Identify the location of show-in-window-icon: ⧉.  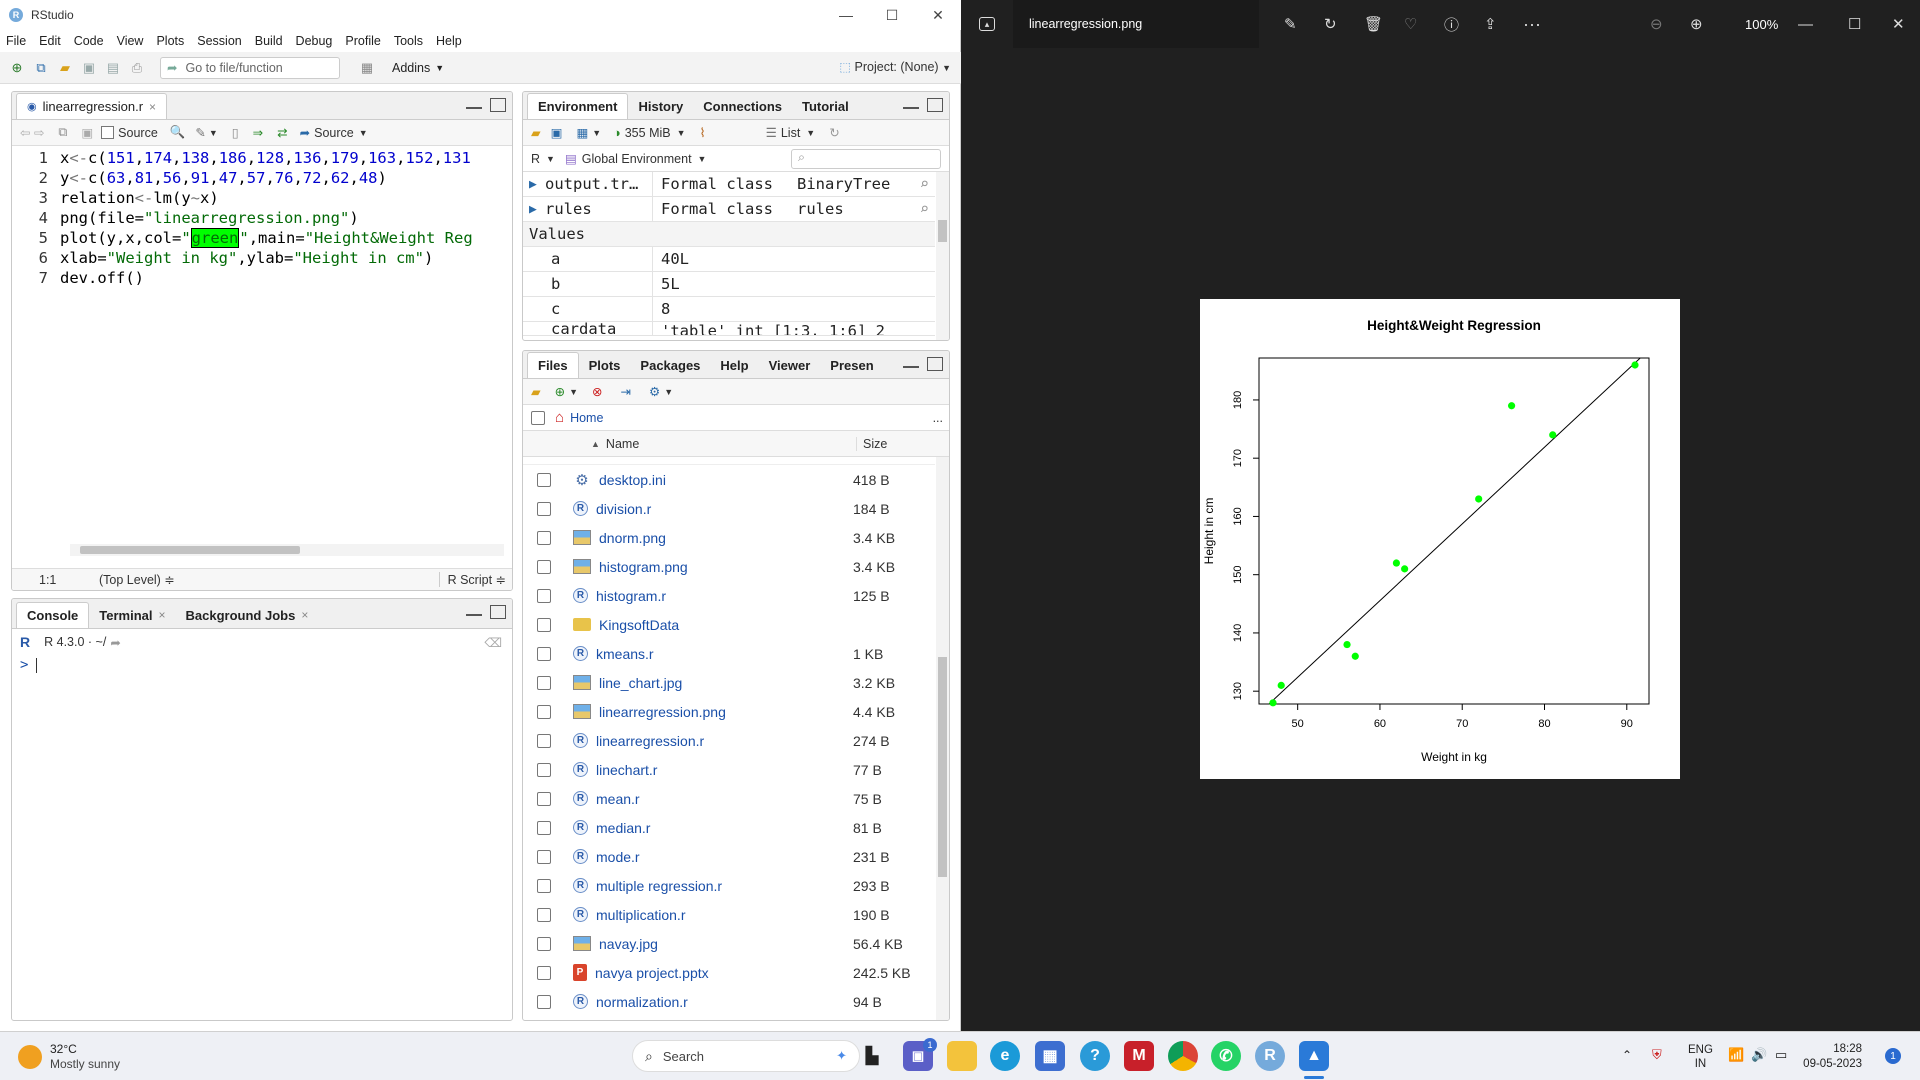
(63, 132).